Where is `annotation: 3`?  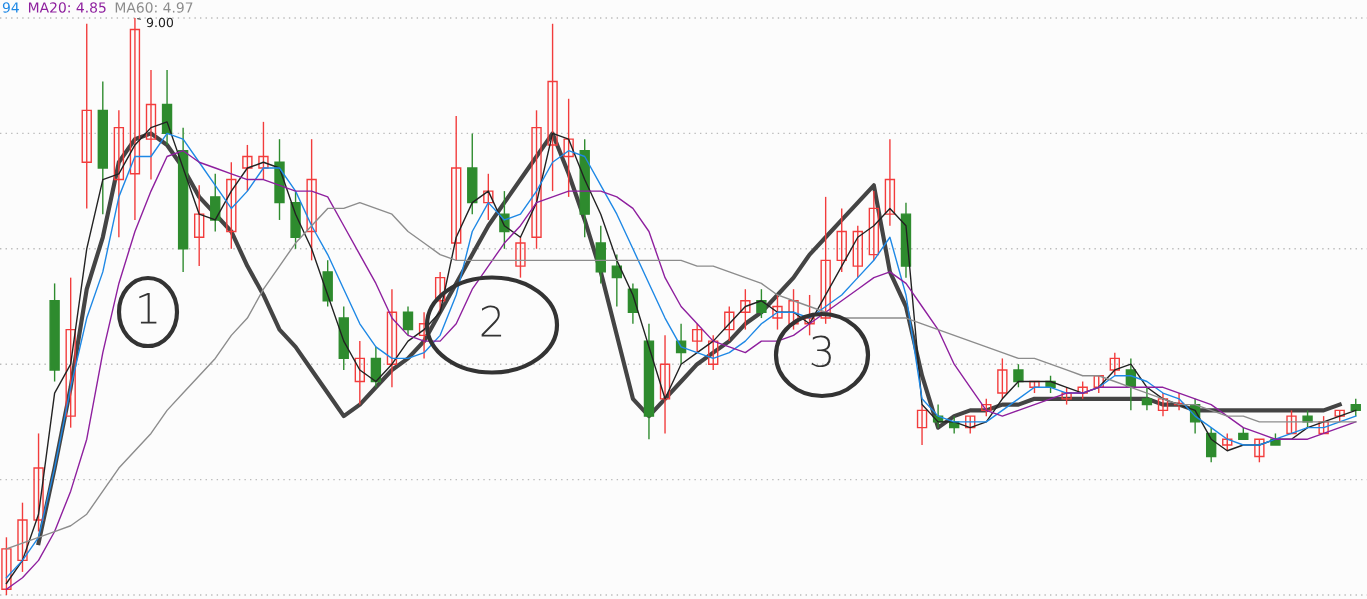
annotation: 3 is located at coordinates (821, 351).